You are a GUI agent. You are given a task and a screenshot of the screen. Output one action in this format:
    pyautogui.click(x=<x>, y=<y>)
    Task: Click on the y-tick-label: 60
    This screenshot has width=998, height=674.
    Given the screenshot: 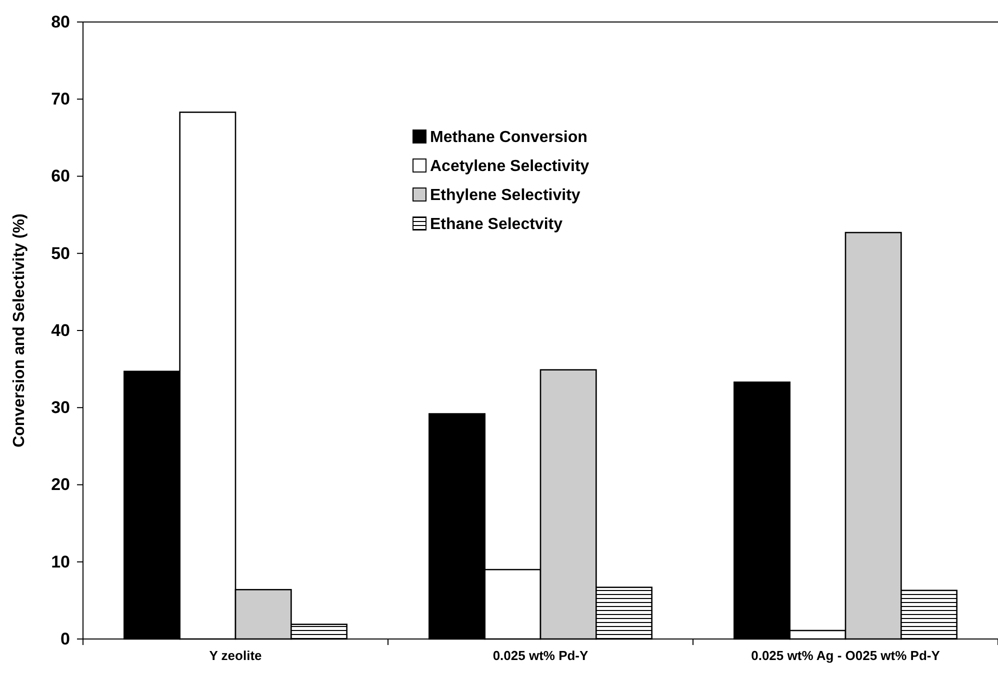 What is the action you would take?
    pyautogui.click(x=60, y=176)
    